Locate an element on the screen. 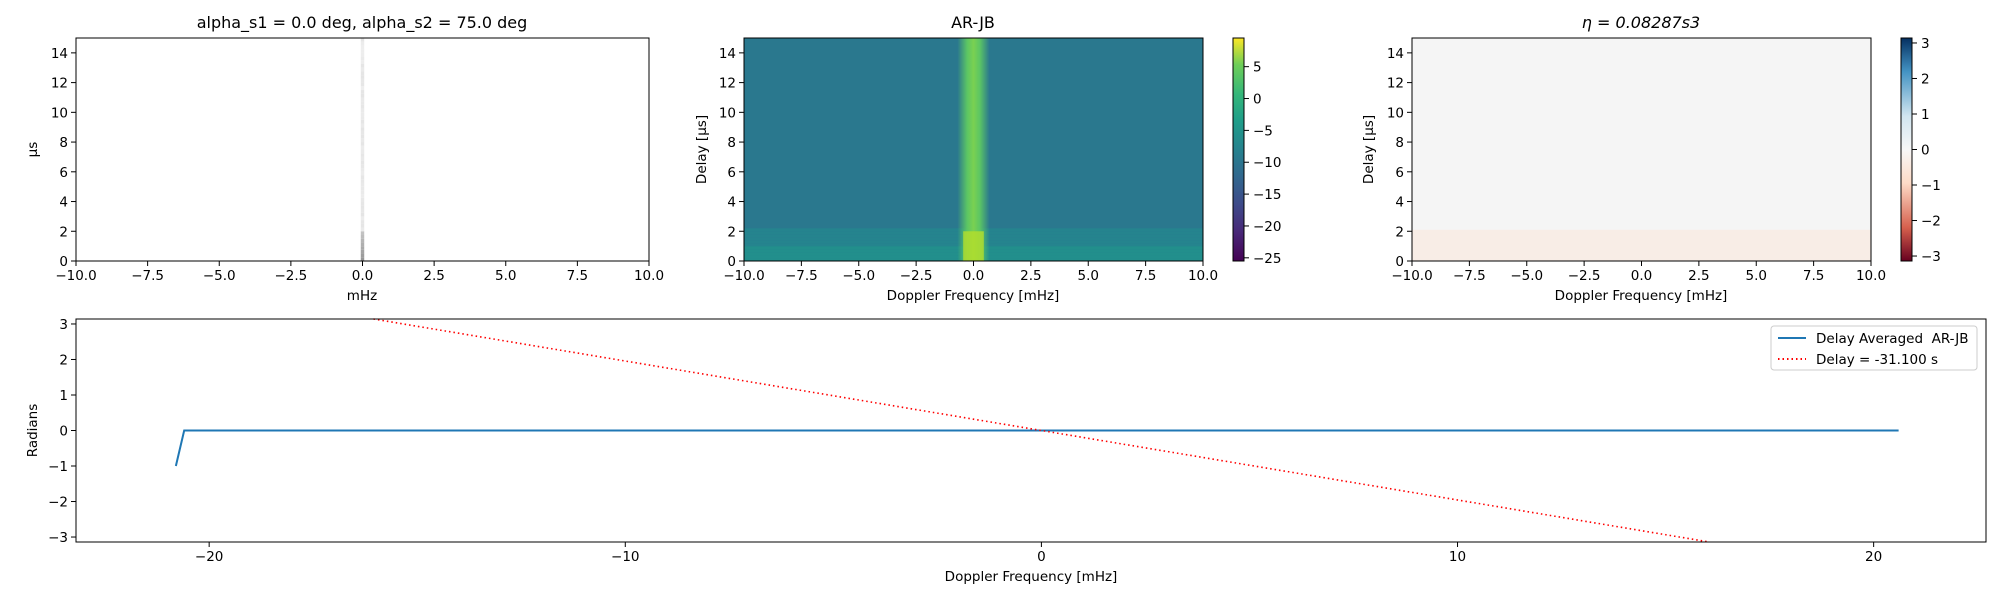 This screenshot has width=2000, height=600. colorbar-tick-label: −15 is located at coordinates (1267, 195).